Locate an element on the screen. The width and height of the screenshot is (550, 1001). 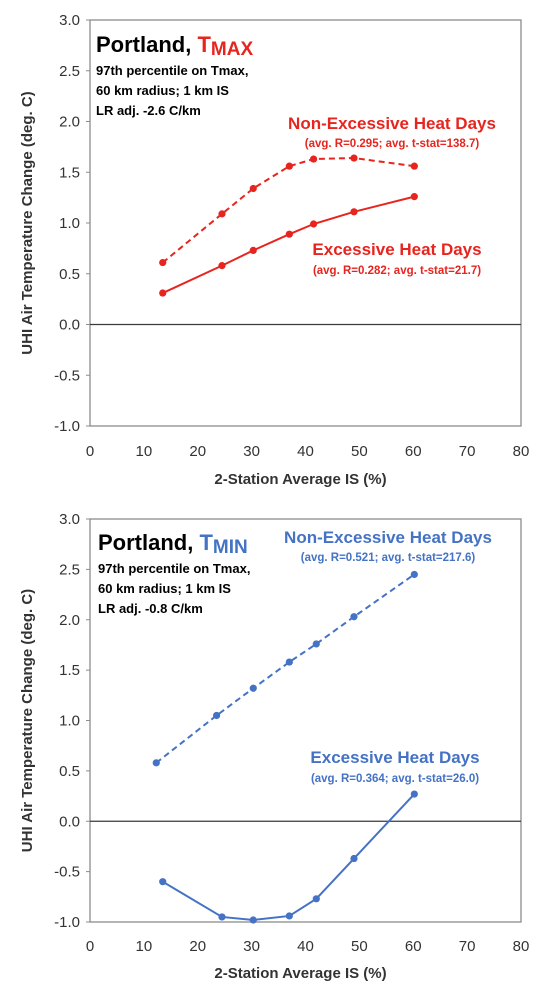
chart-title: Portland, TMAX is located at coordinates (174, 46).